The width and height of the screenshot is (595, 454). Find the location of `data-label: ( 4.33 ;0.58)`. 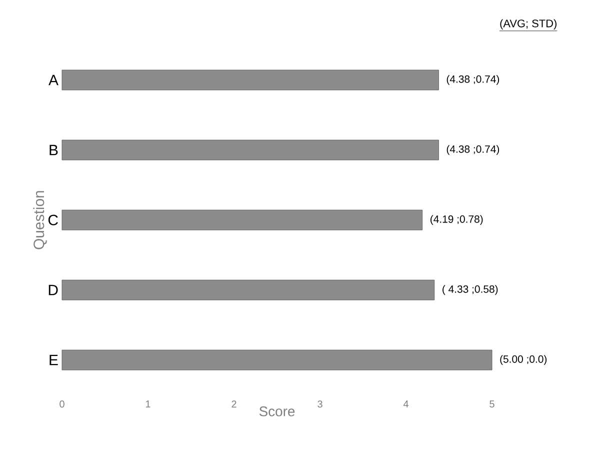

data-label: ( 4.33 ;0.58) is located at coordinates (470, 290).